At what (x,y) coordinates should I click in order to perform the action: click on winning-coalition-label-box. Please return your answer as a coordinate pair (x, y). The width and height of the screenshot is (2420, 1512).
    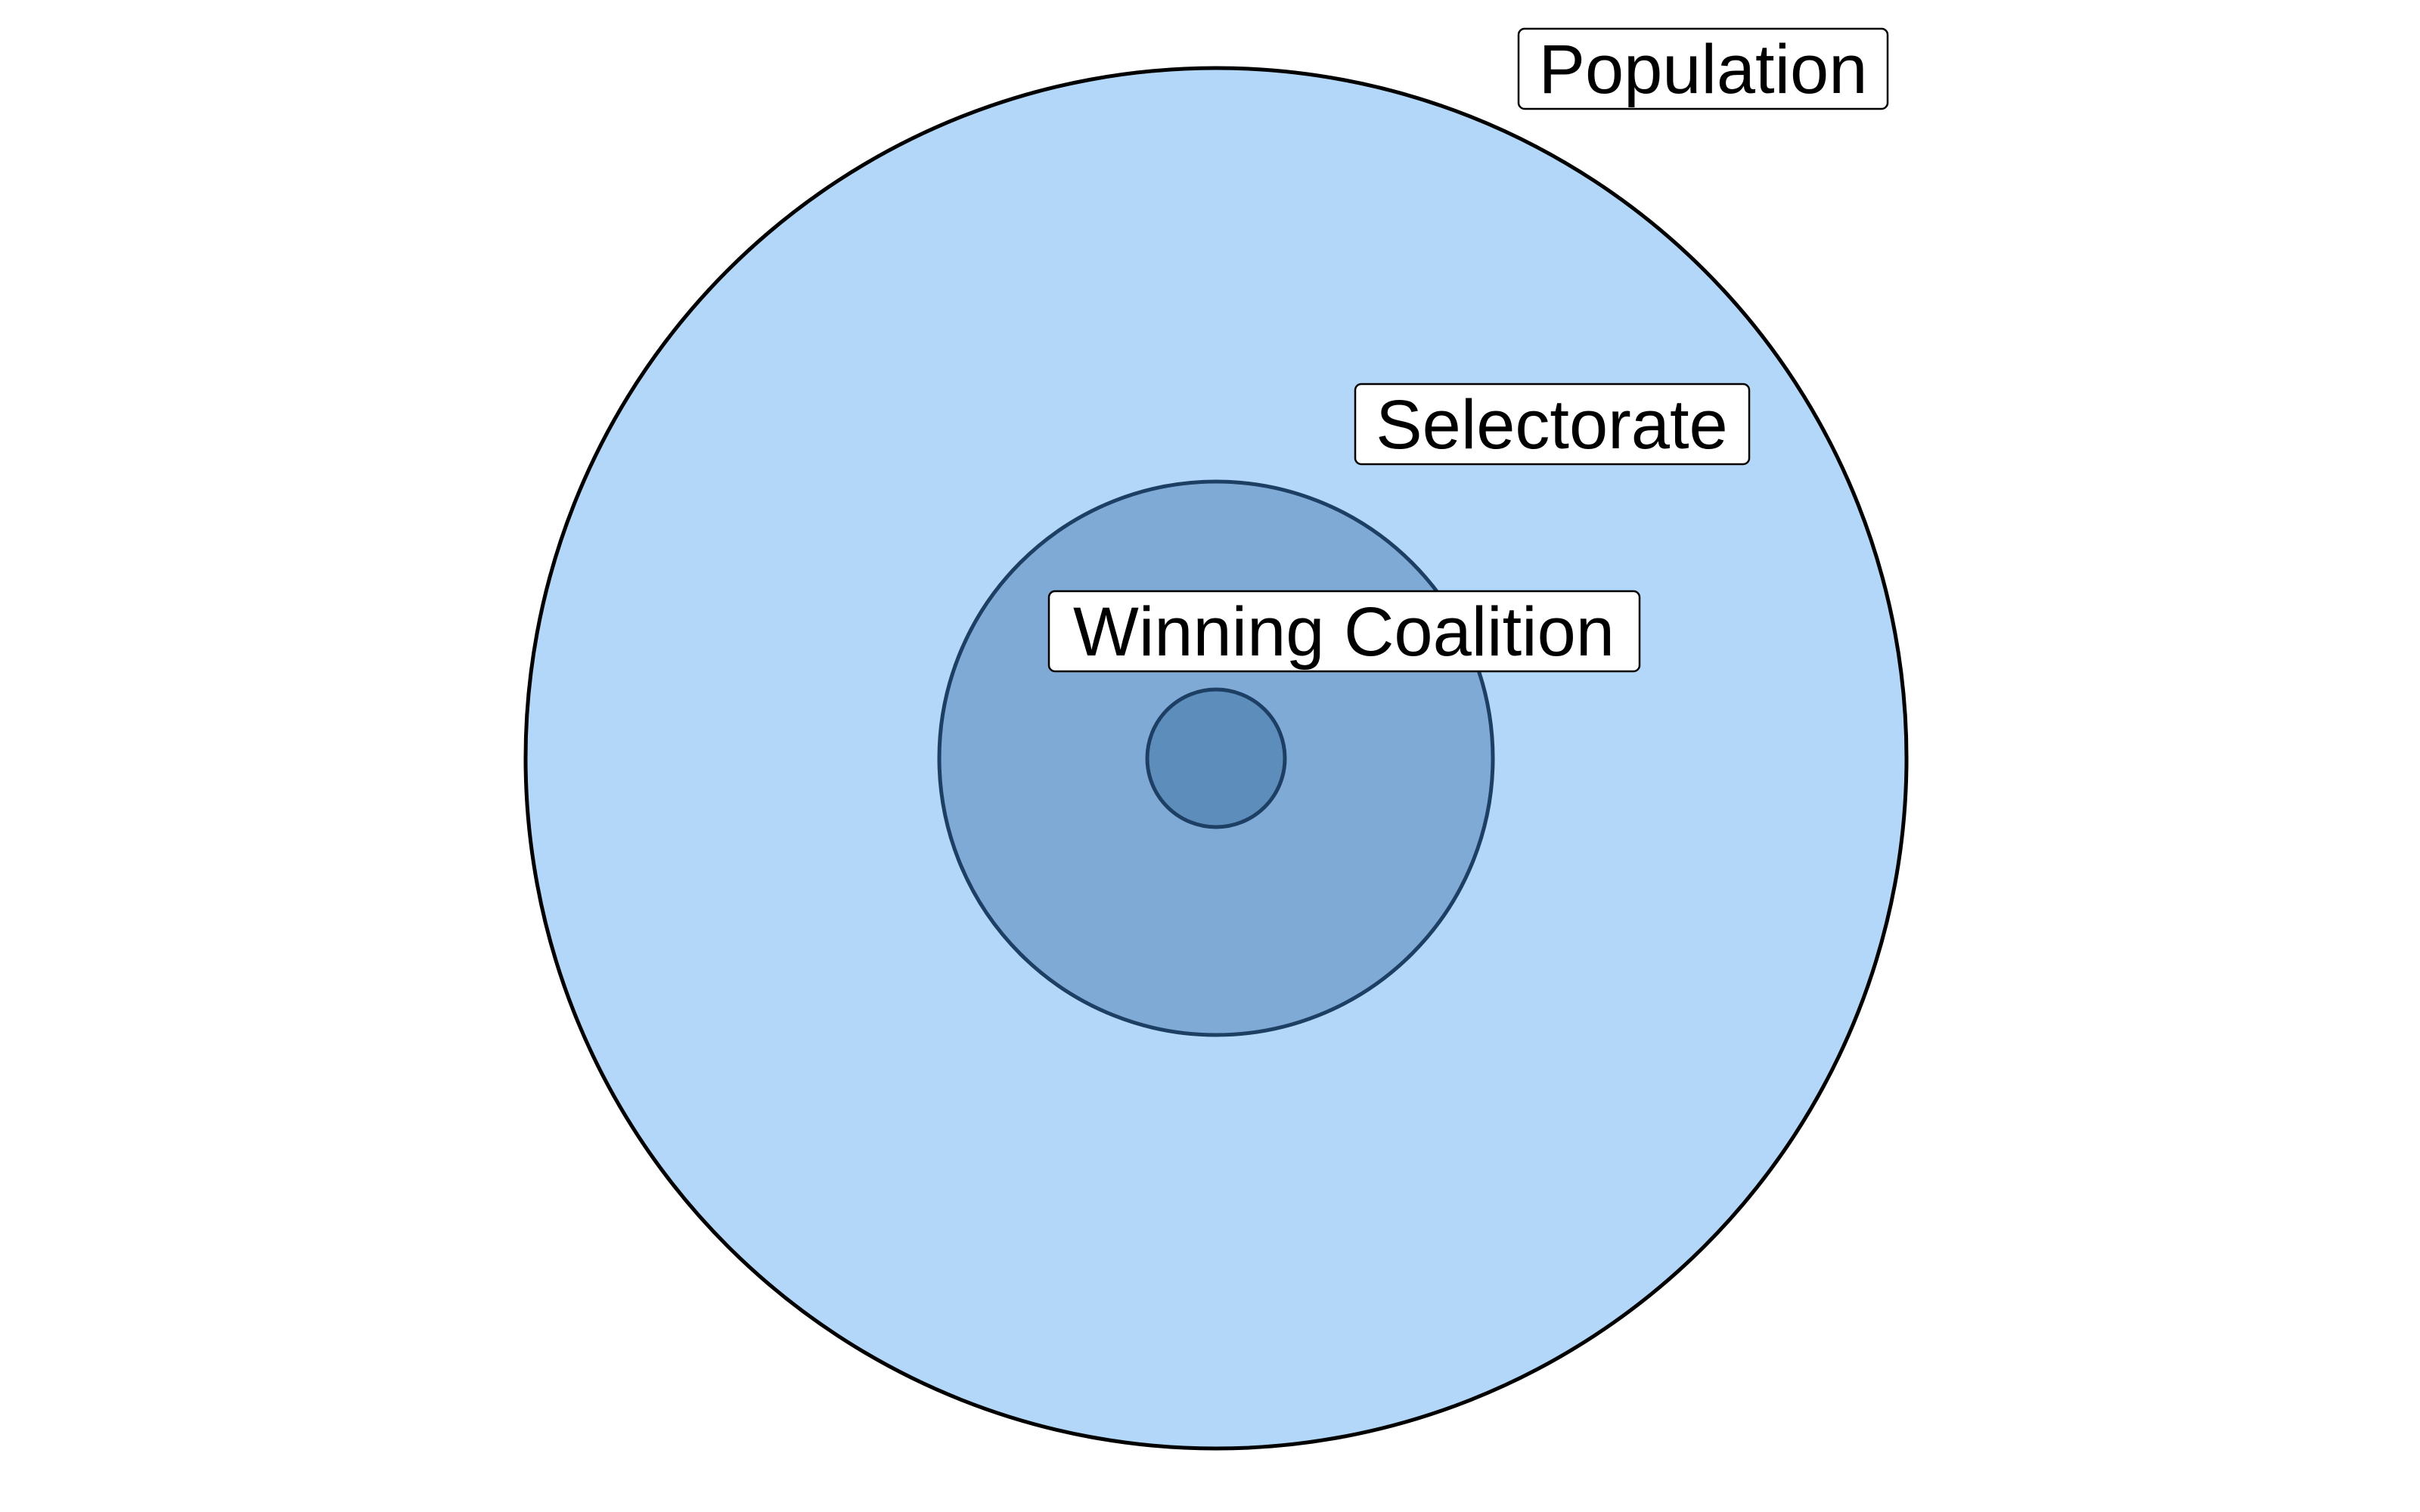
    Looking at the image, I should click on (1344, 631).